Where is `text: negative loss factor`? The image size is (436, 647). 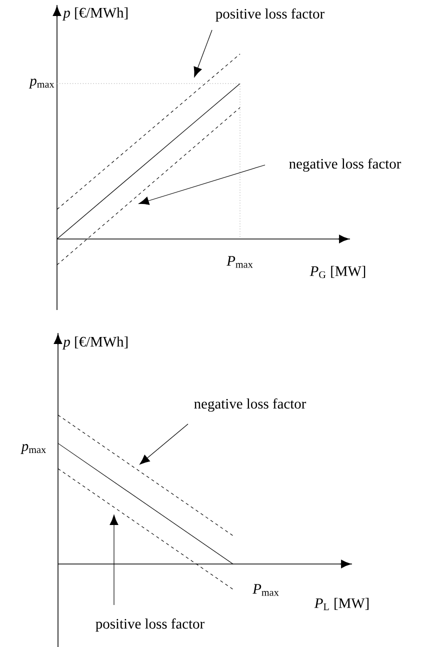 text: negative loss factor is located at coordinates (250, 405).